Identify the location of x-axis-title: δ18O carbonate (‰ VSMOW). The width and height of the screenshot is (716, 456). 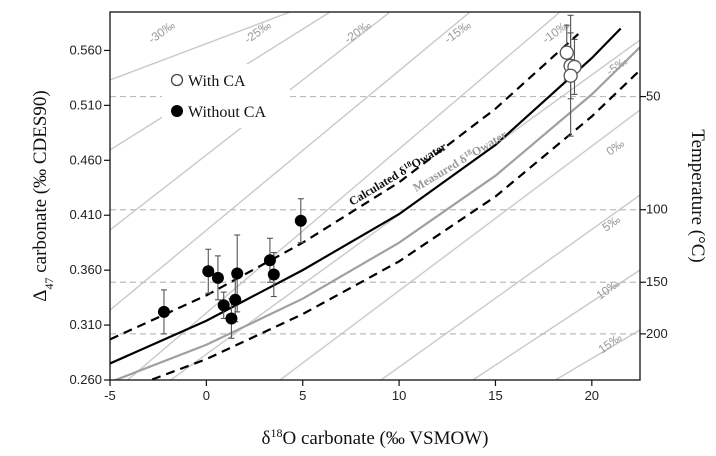
(375, 437).